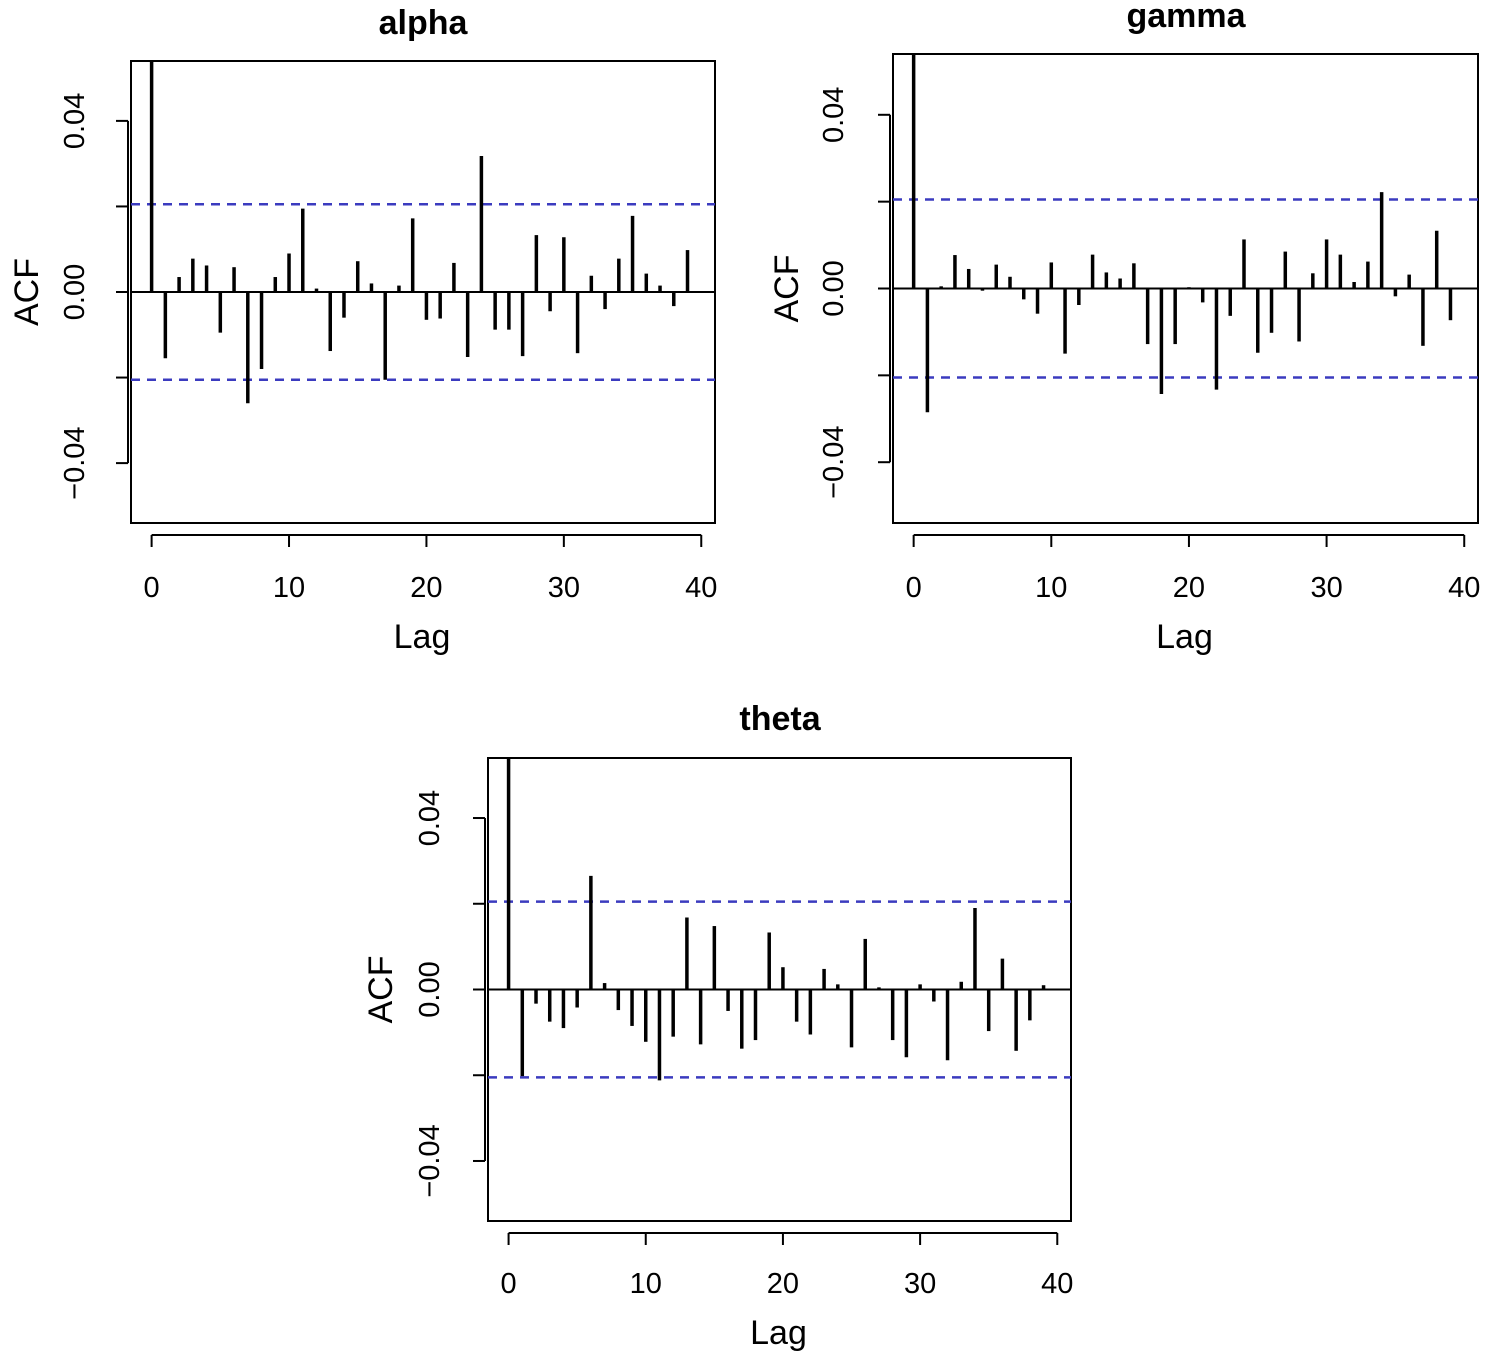 This screenshot has height=1360, width=1500. What do you see at coordinates (780, 719) in the screenshot?
I see `chart-title: theta` at bounding box center [780, 719].